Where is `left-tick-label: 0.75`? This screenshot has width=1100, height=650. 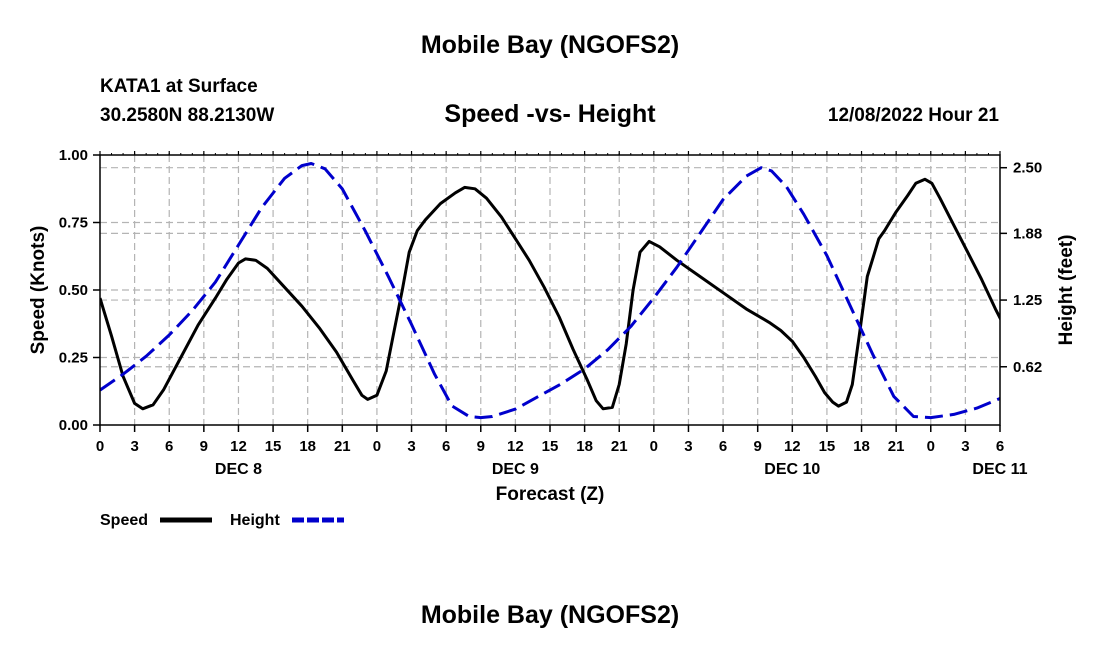
left-tick-label: 0.75 is located at coordinates (73, 223).